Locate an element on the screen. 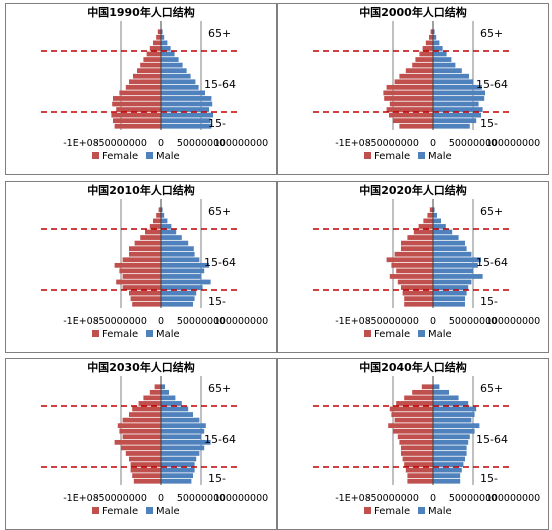  title-prefix: 中国 is located at coordinates (370, 367).